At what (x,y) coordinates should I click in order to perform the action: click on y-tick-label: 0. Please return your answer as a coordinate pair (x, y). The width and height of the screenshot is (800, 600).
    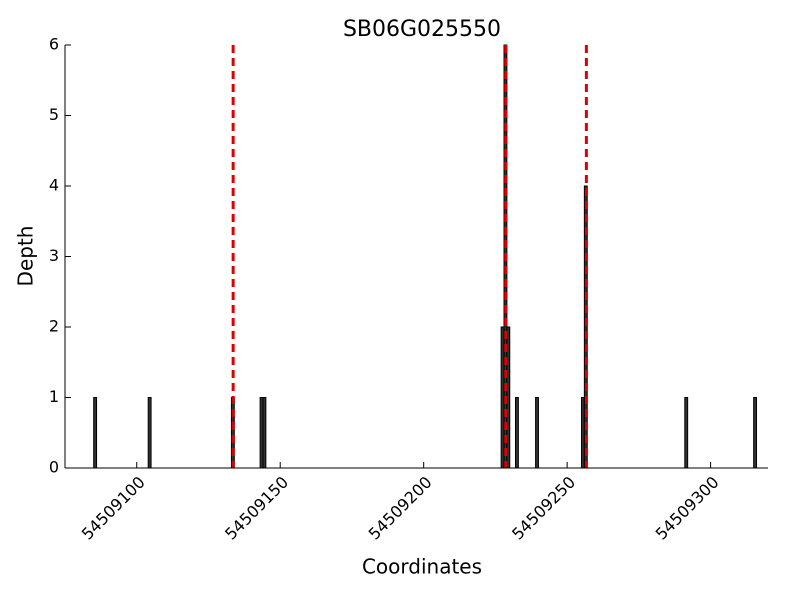
    Looking at the image, I should click on (54, 467).